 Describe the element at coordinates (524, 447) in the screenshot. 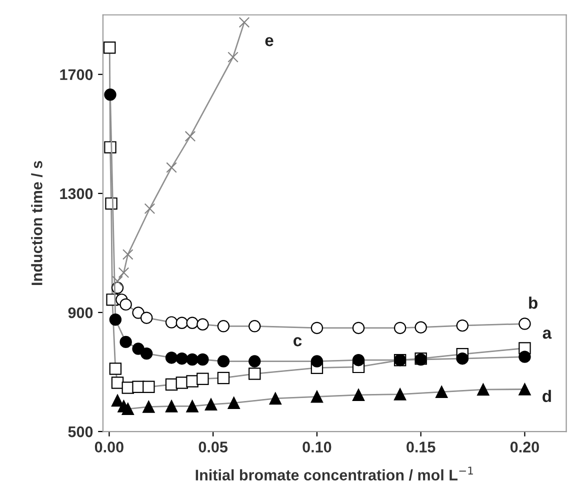

I see `x-tick-label: 0.20` at that location.